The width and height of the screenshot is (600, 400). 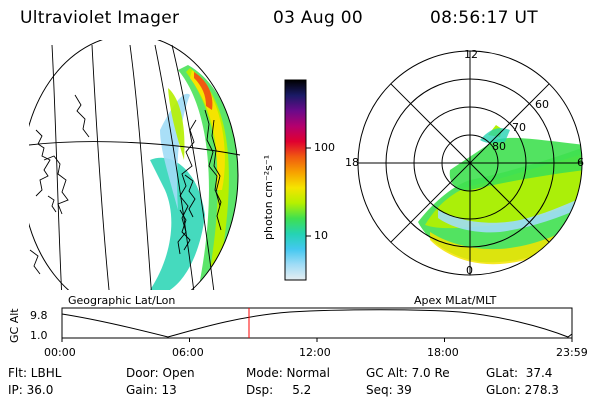 What do you see at coordinates (151, 390) in the screenshot?
I see `gain-value: Gain: 13` at bounding box center [151, 390].